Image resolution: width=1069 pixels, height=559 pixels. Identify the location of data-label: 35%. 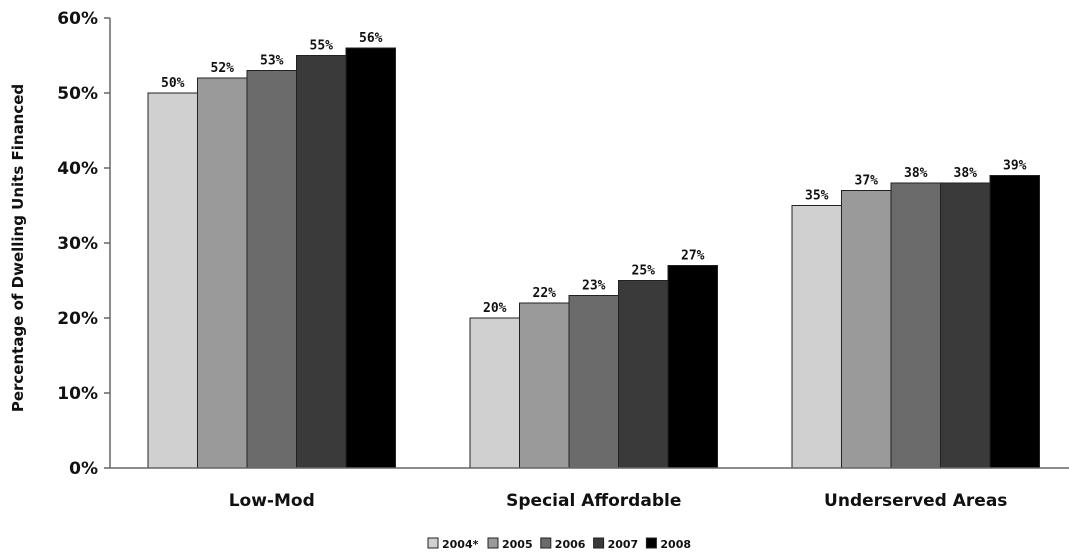
(817, 196).